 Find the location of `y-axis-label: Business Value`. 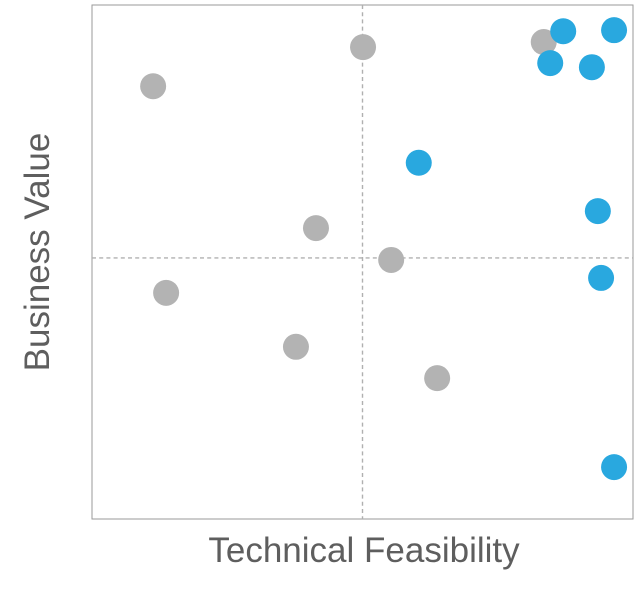

y-axis-label: Business Value is located at coordinates (37, 252).